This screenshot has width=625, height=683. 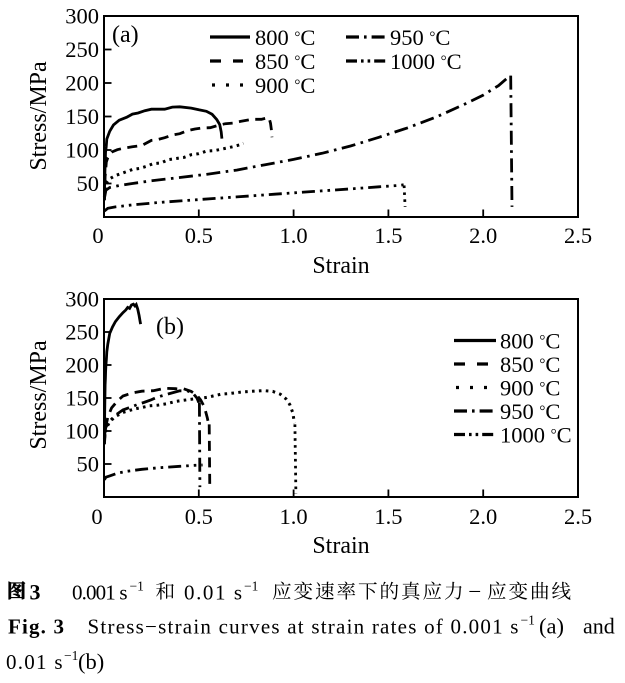 I want to click on svg-text: Fig. 3, so click(x=36, y=627).